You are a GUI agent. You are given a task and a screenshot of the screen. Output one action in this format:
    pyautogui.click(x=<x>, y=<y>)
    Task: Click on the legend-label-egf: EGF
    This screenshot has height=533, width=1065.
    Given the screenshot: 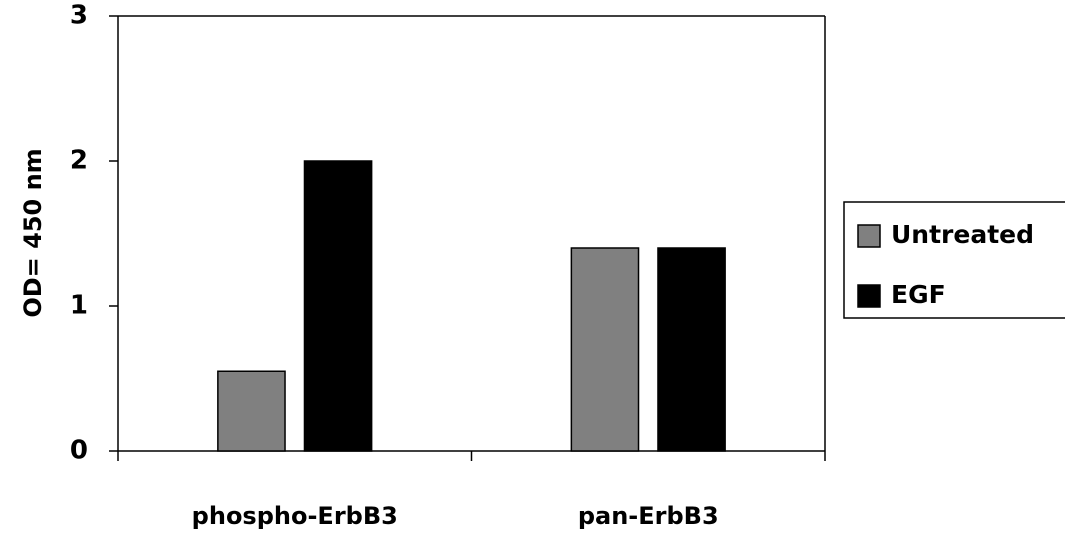 What is the action you would take?
    pyautogui.click(x=918, y=294)
    